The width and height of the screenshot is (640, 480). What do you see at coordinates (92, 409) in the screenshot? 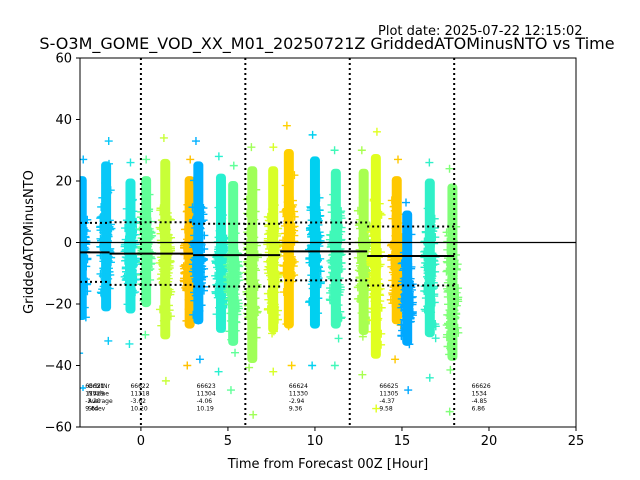
I see `orbit-stat-value: 9.64` at bounding box center [92, 409].